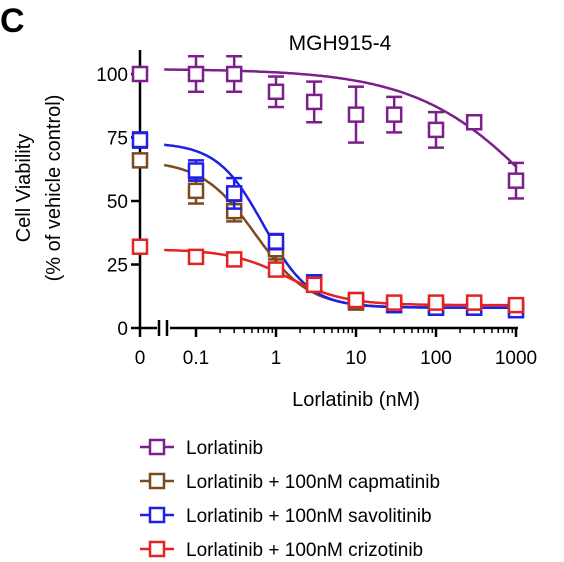 This screenshot has width=564, height=562. I want to click on x-tick-label: 1, so click(276, 358).